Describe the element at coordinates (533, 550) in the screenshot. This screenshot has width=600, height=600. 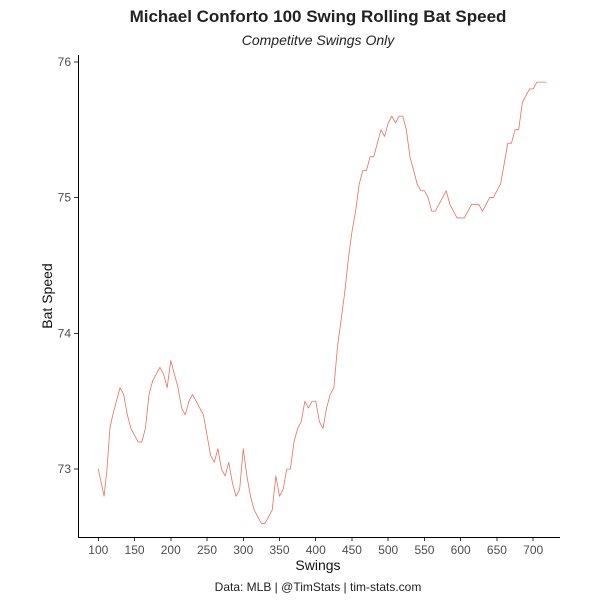
I see `x-tick-label: 700` at that location.